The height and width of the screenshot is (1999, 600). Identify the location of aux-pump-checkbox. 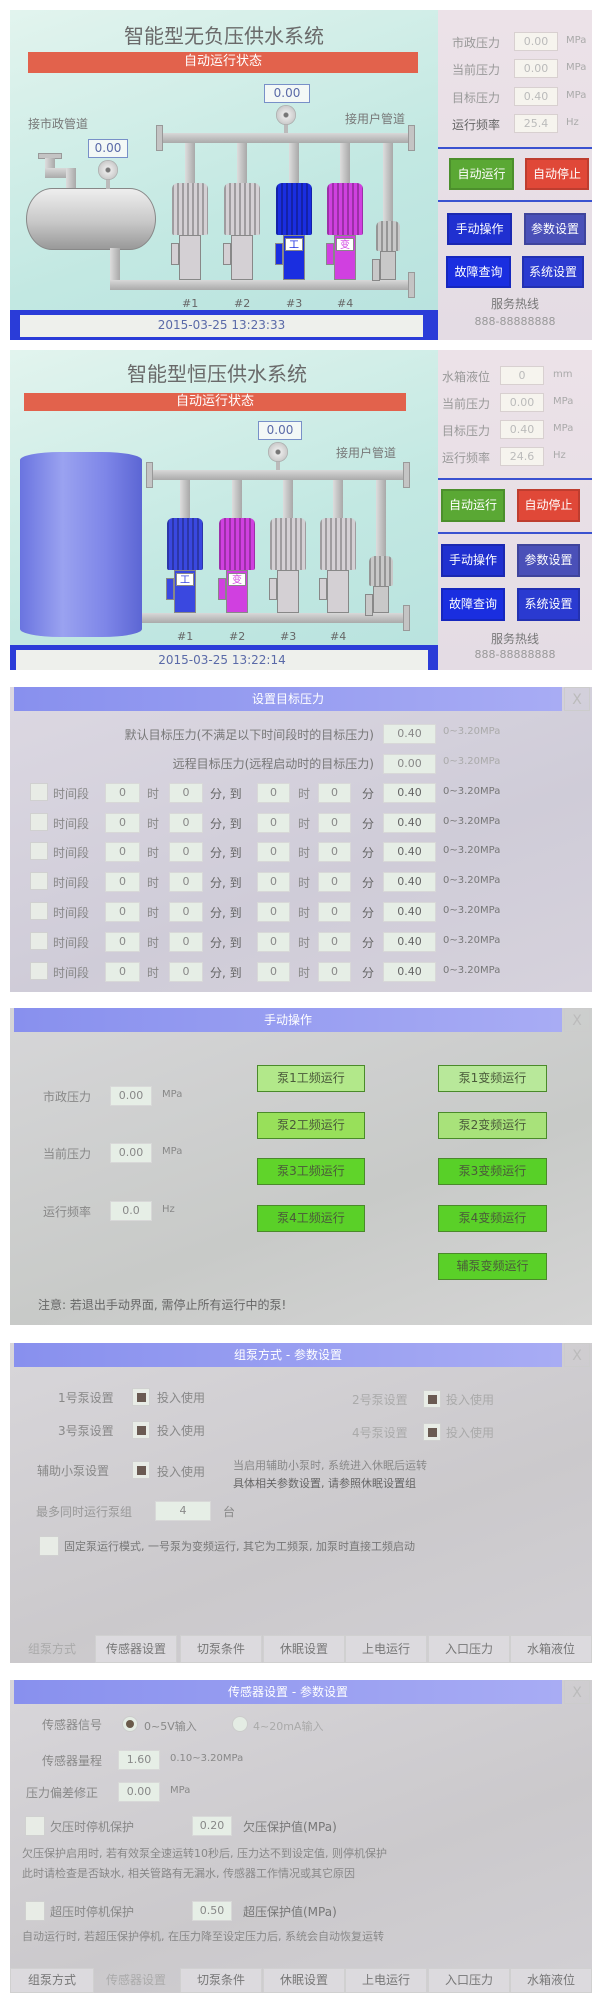
(141, 1470).